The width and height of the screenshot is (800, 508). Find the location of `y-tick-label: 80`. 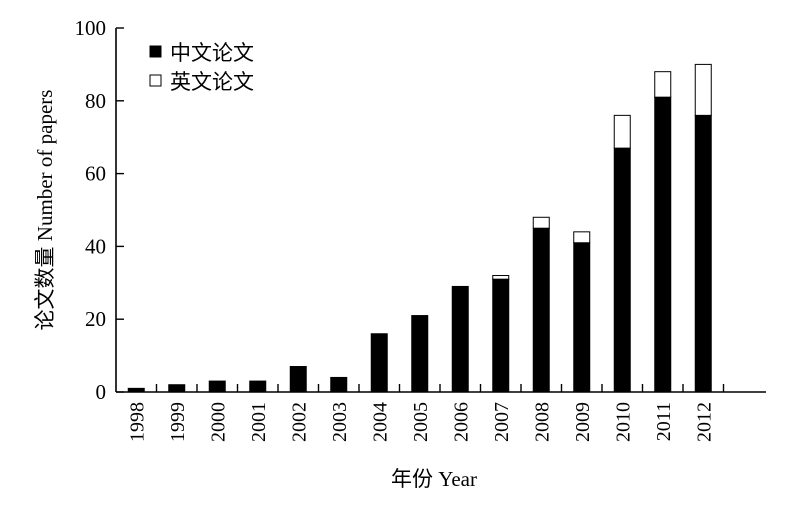

y-tick-label: 80 is located at coordinates (95, 101).